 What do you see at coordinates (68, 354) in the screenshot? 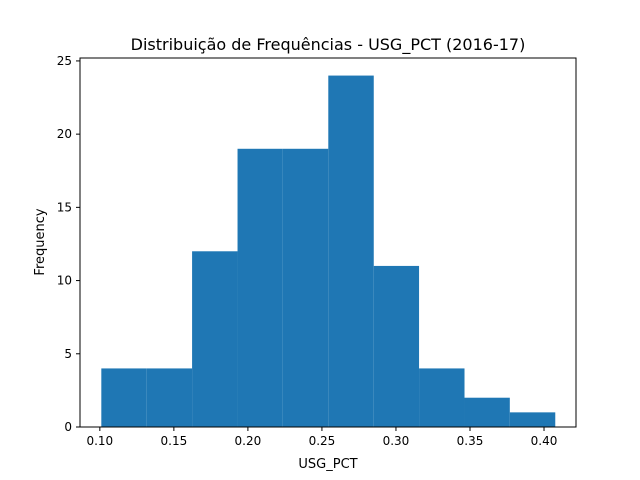
I see `y-tick-label: 5` at bounding box center [68, 354].